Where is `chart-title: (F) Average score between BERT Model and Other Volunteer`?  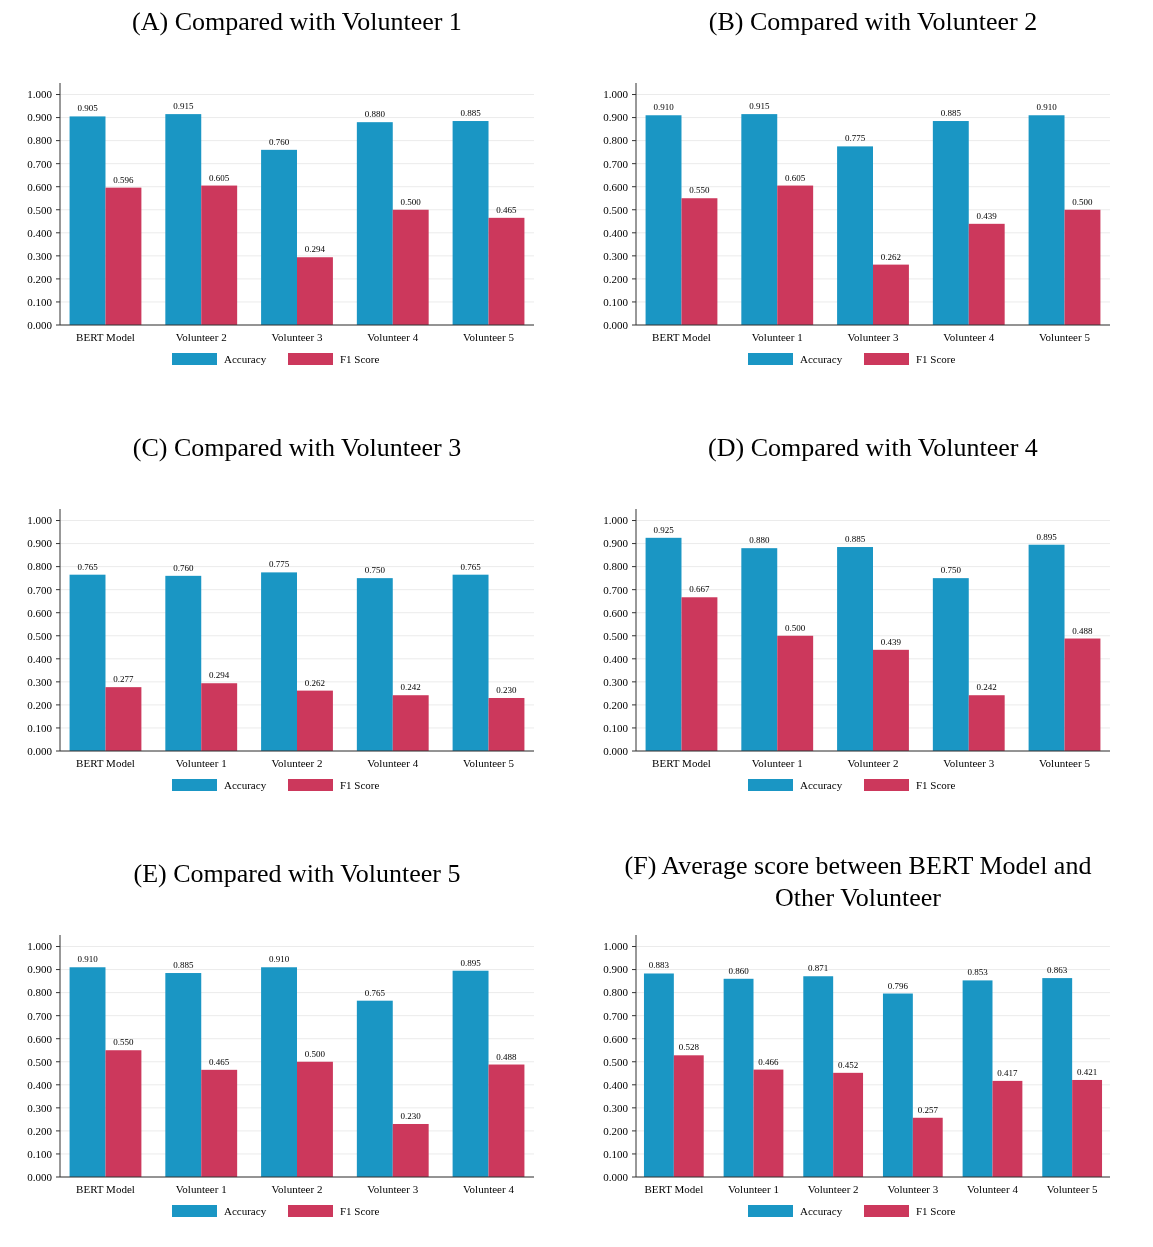
chart-title: (F) Average score between BERT Model and Other Volunteer is located at coordinates (858, 881).